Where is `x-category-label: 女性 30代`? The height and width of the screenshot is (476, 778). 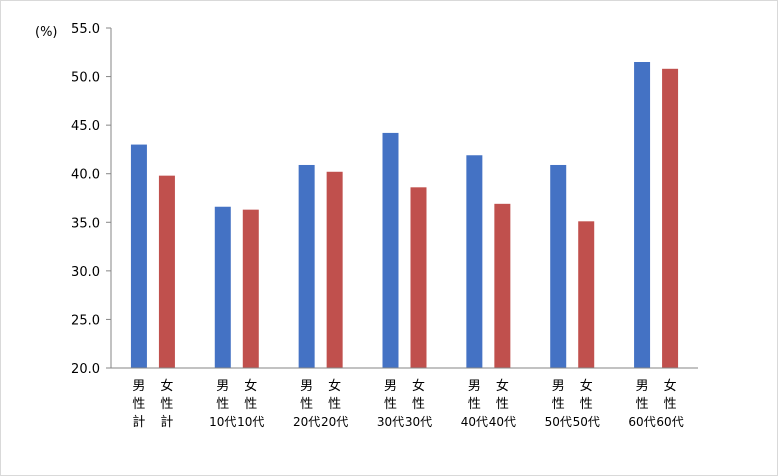
x-category-label: 女性 30代 is located at coordinates (418, 403).